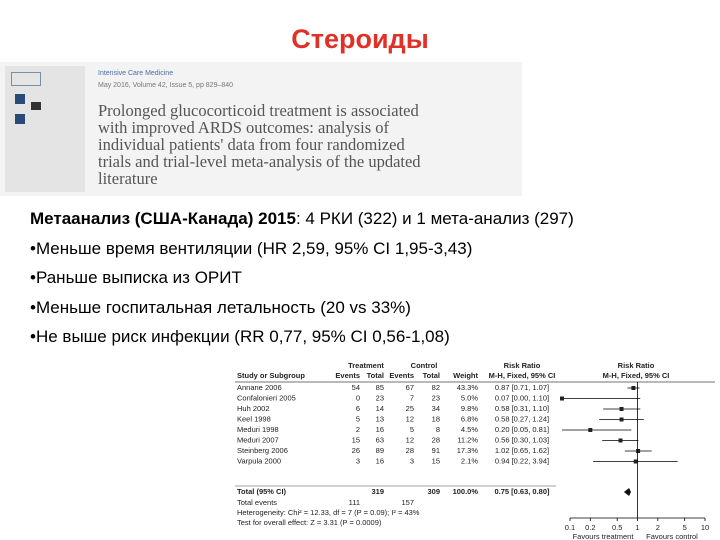 This screenshot has width=720, height=540. What do you see at coordinates (467, 439) in the screenshot?
I see `cell: 11.2%` at bounding box center [467, 439].